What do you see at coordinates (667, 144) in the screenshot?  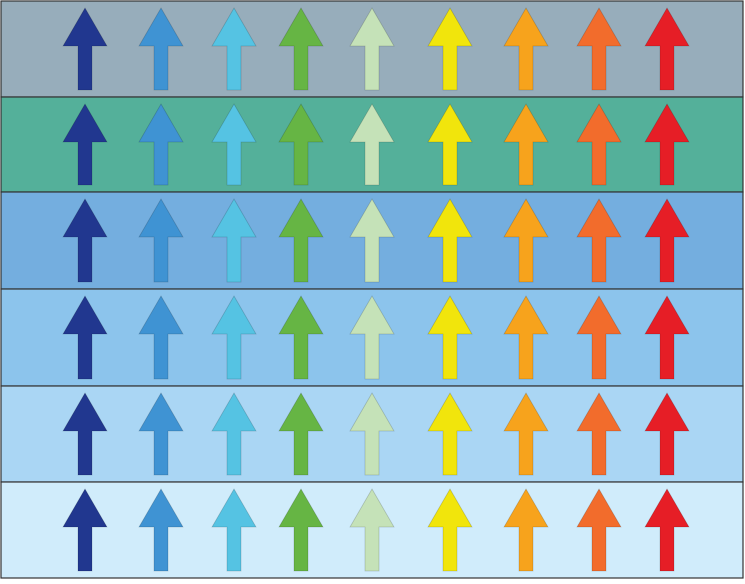 I see `arrow-up-icon-r2-c9` at bounding box center [667, 144].